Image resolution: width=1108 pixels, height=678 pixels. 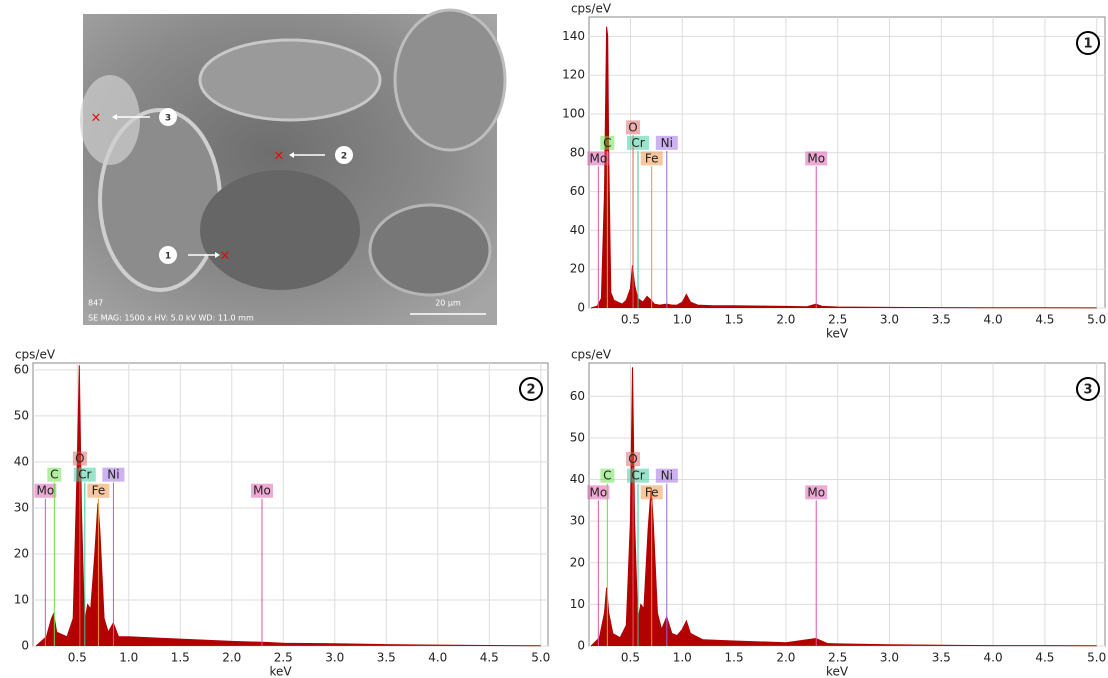 I want to click on y-tick-label: 100, so click(x=573, y=114).